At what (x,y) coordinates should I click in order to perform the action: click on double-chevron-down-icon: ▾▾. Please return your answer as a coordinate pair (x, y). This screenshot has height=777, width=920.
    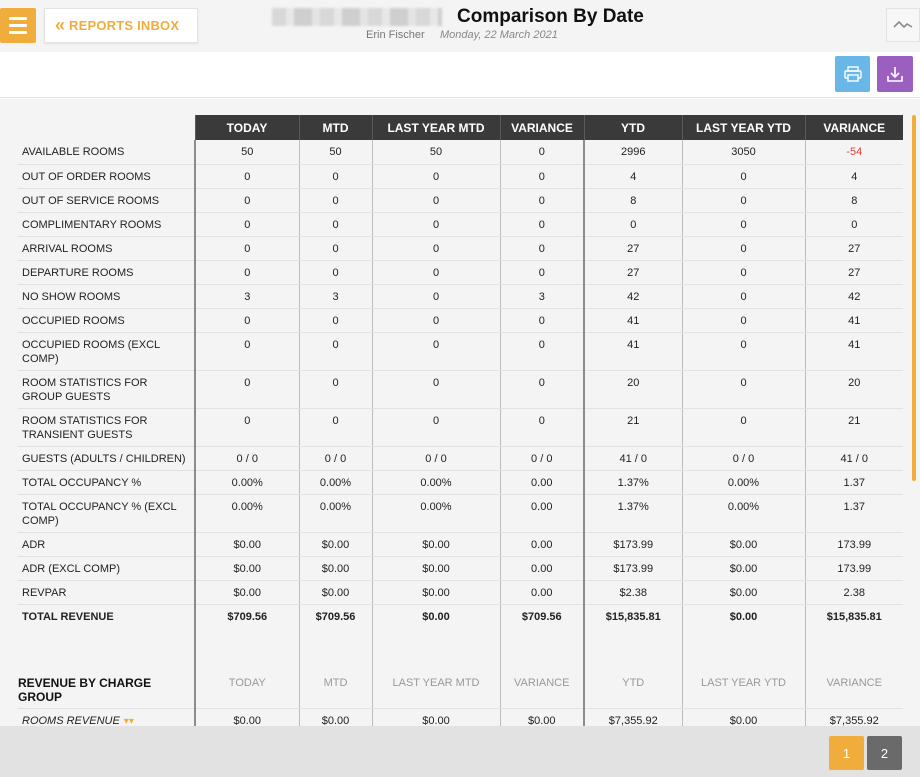
    Looking at the image, I should click on (128, 721).